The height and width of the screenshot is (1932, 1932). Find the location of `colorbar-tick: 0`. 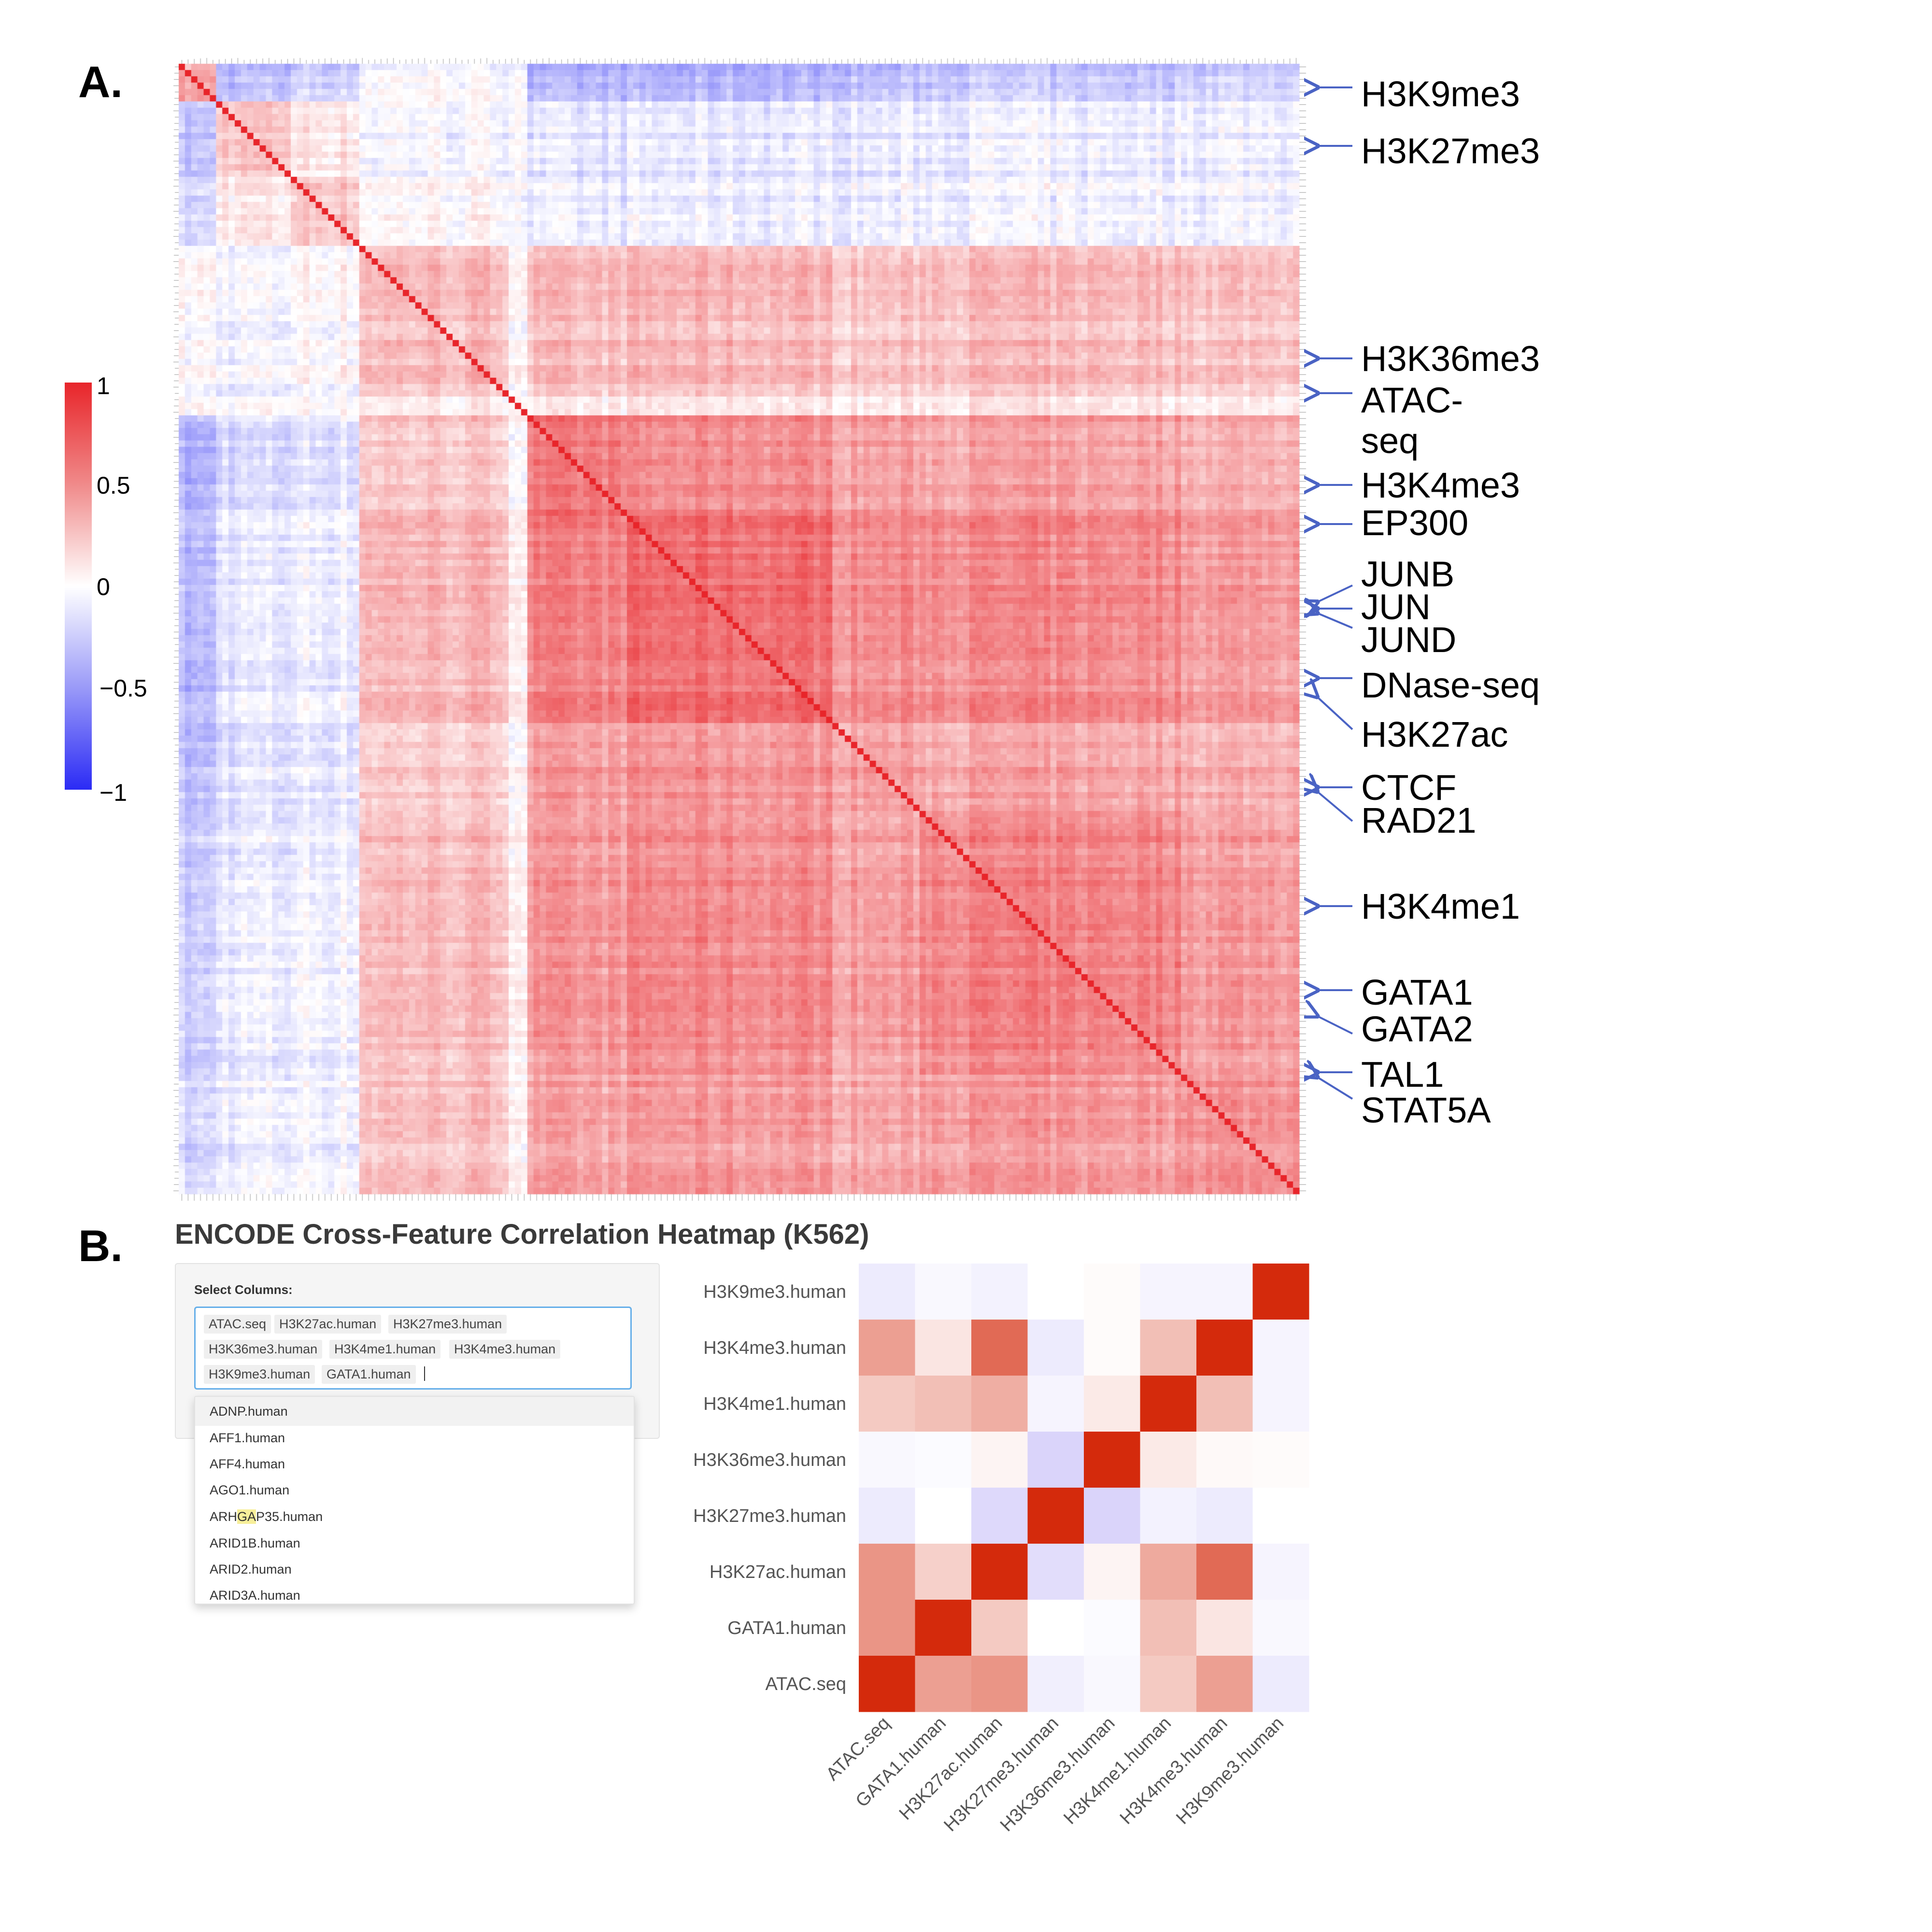

colorbar-tick: 0 is located at coordinates (103, 586).